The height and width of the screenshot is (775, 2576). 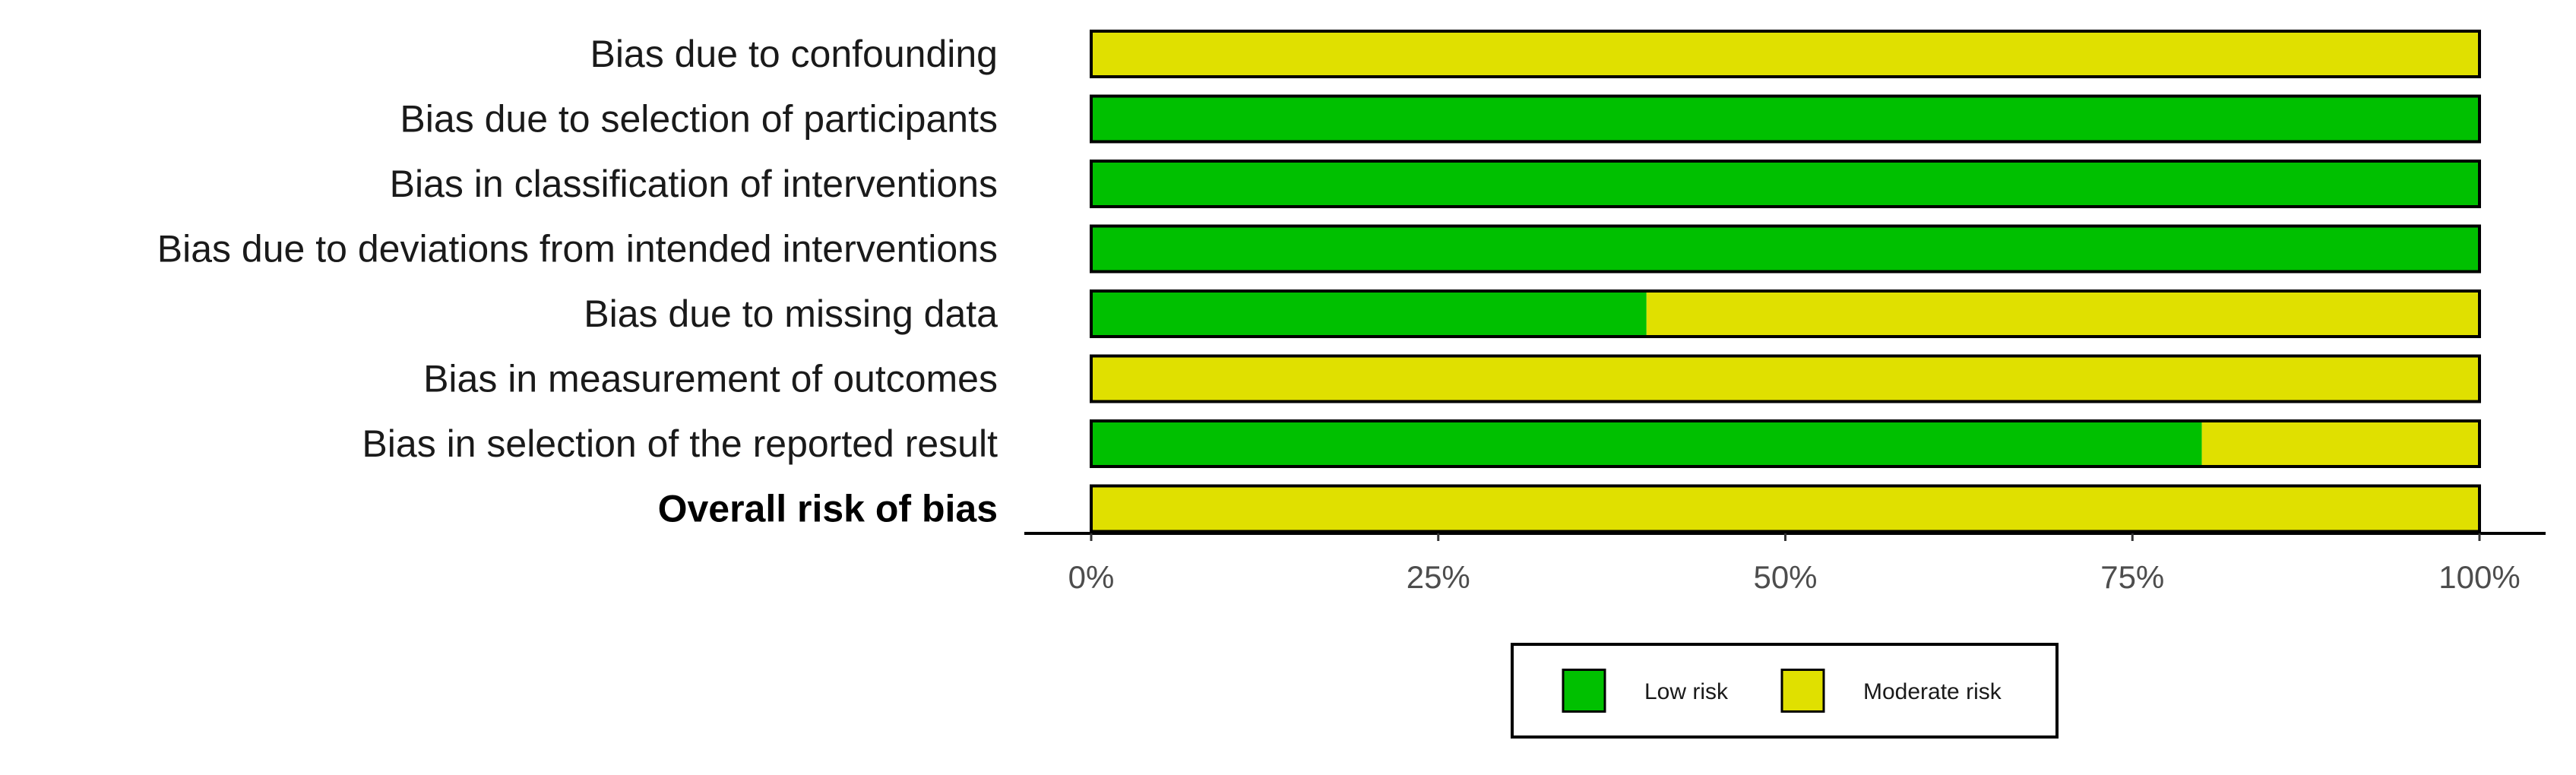 What do you see at coordinates (710, 379) in the screenshot?
I see `category-label-bias-in-measurement-of-outcomes: Bias in measurement of outcomes` at bounding box center [710, 379].